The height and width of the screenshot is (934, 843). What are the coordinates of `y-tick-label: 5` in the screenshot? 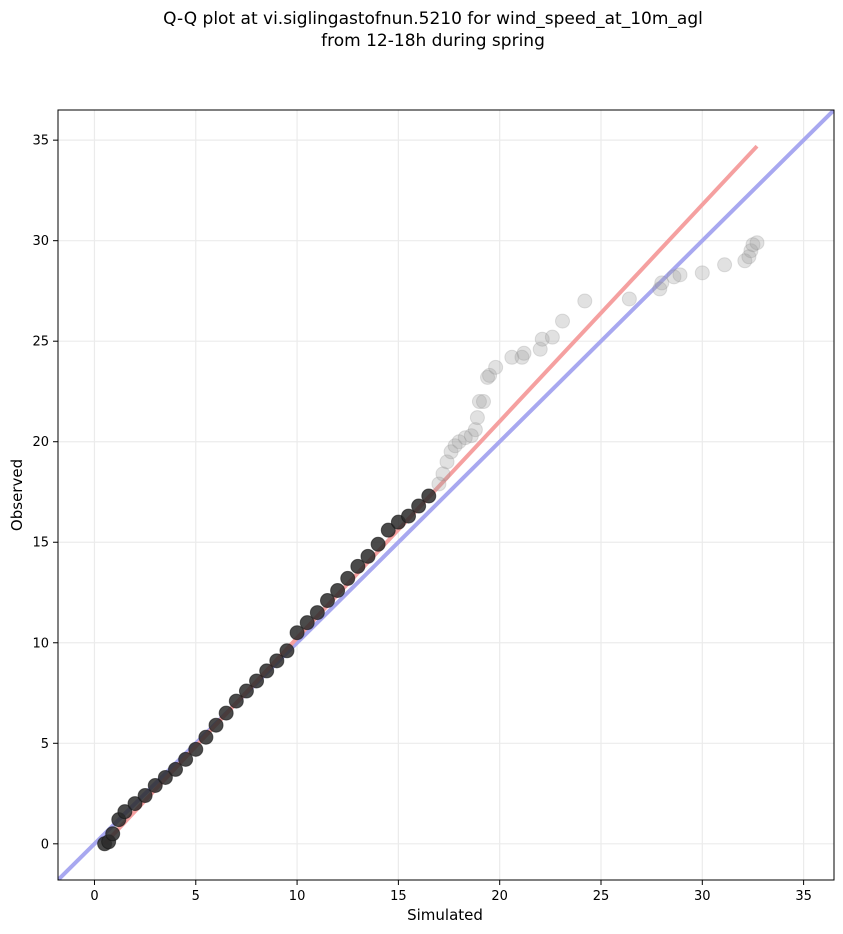 It's located at (45, 744).